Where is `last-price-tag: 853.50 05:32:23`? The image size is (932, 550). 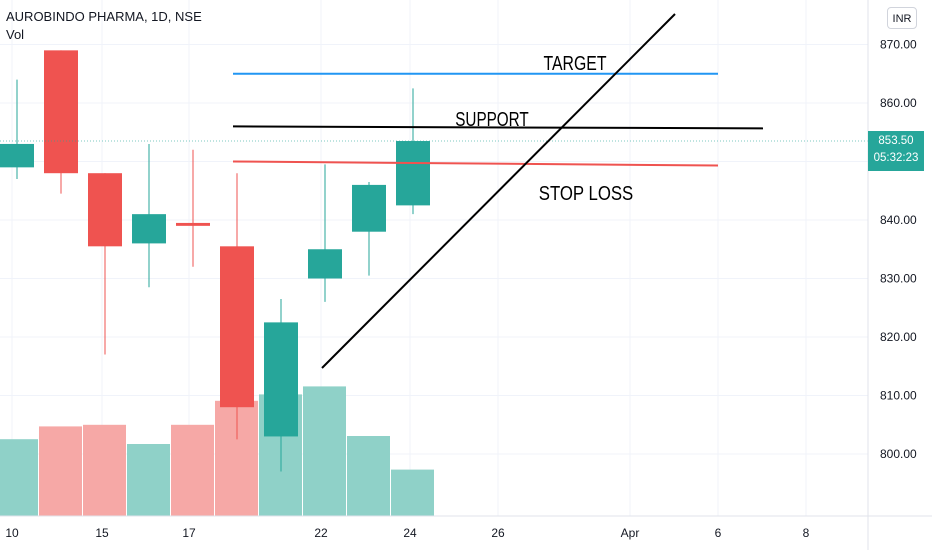 last-price-tag: 853.50 05:32:23 is located at coordinates (896, 151).